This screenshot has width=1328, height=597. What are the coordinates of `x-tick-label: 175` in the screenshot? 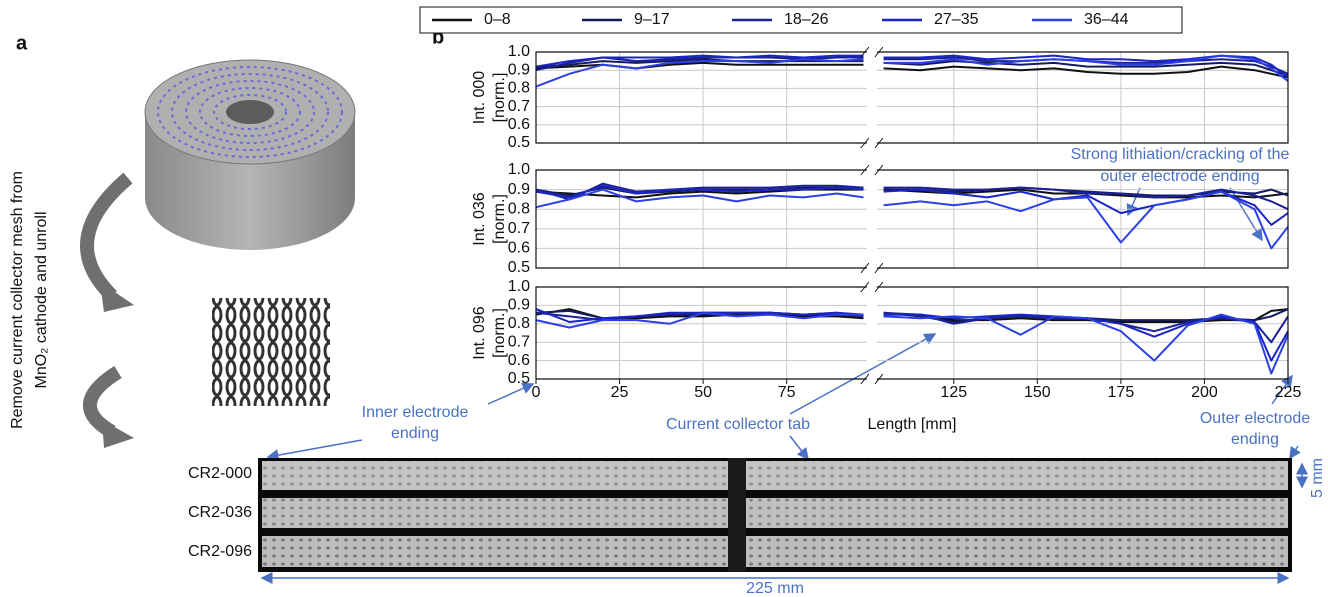 It's located at (1121, 392).